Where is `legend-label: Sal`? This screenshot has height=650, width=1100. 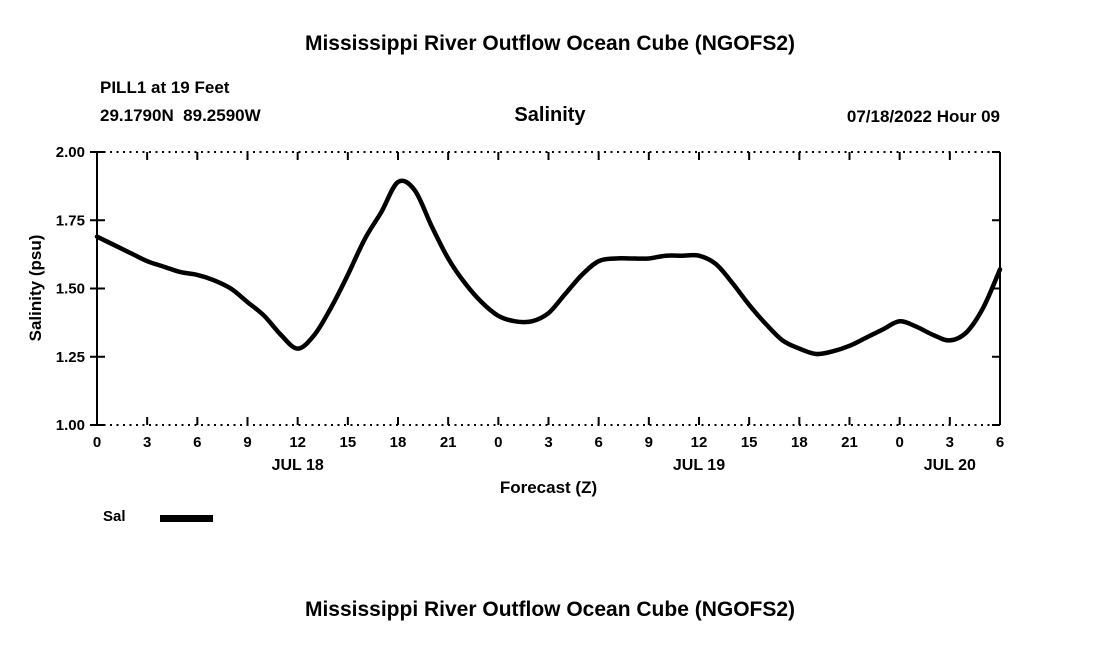
legend-label: Sal is located at coordinates (114, 516).